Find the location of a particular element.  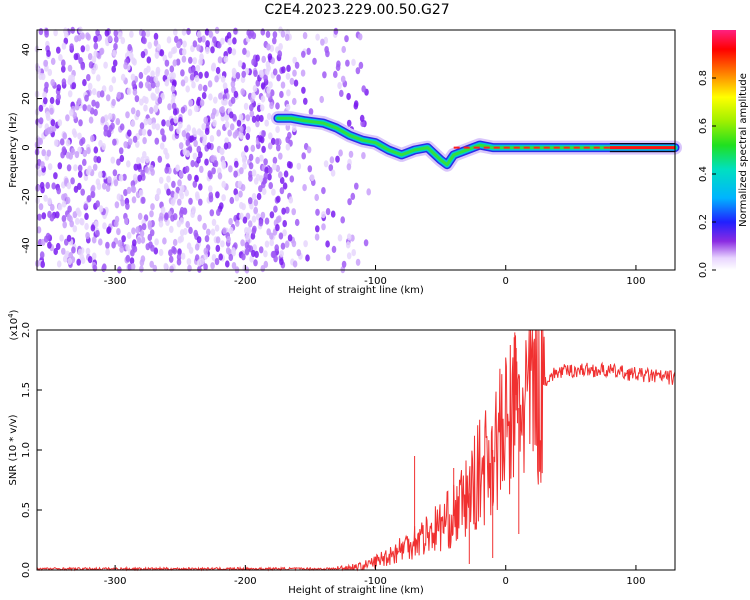

y-tick-label: 0 is located at coordinates (26, 147).